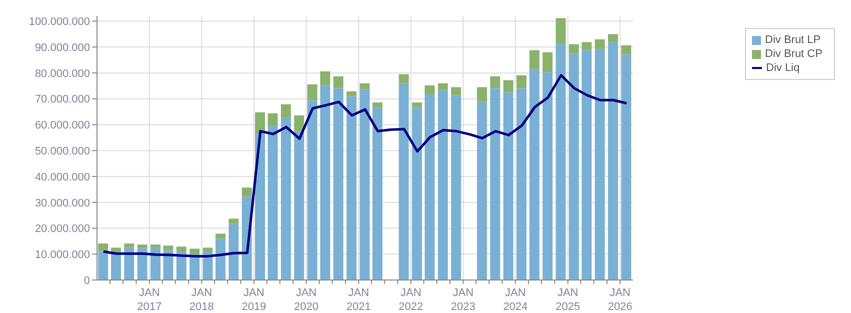 This screenshot has width=851, height=313. Describe the element at coordinates (62, 126) in the screenshot. I see `y-tick-label: 60.000.000` at that location.